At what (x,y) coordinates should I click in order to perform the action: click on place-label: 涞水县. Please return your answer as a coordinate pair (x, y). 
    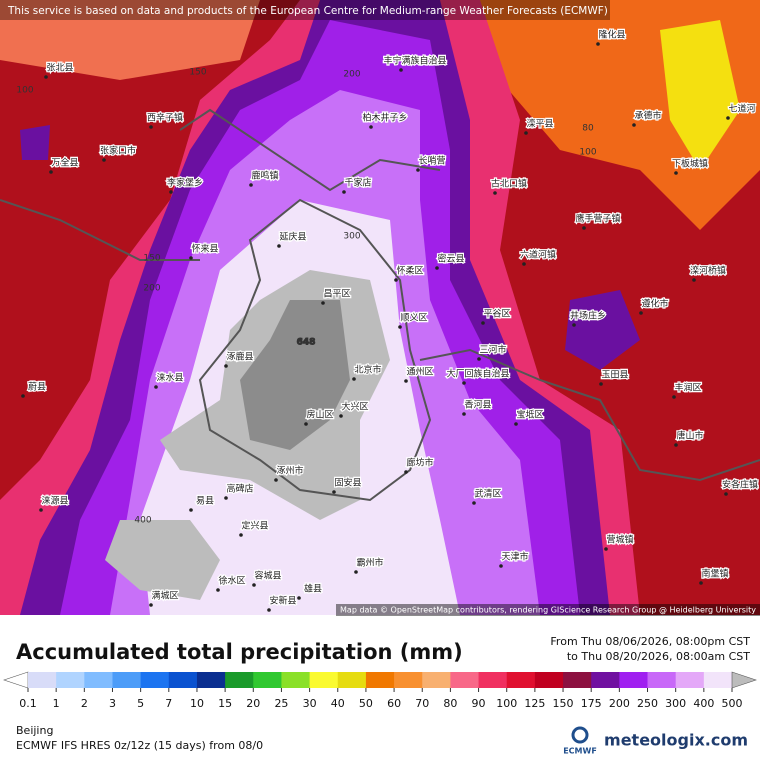
    Looking at the image, I should click on (169, 378).